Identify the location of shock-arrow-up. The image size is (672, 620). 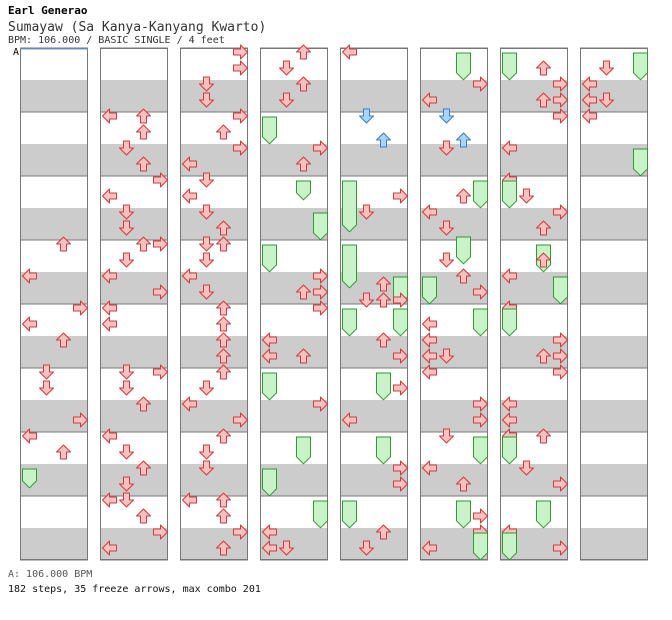
(383, 140).